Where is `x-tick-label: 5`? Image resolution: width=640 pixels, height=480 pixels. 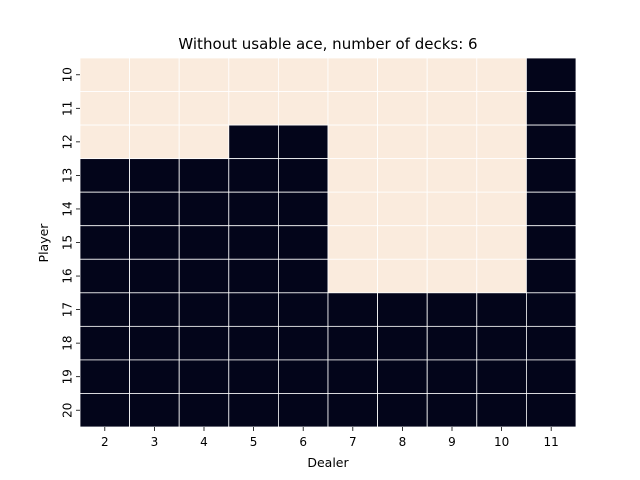
x-tick-label: 5 is located at coordinates (254, 442).